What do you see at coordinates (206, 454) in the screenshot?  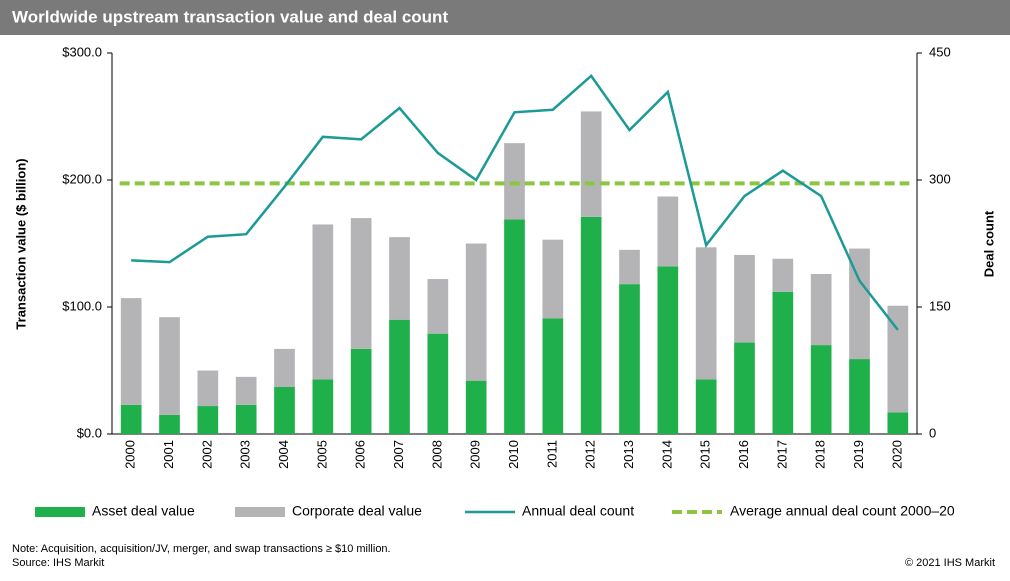 I see `x-tick-label: 2002` at bounding box center [206, 454].